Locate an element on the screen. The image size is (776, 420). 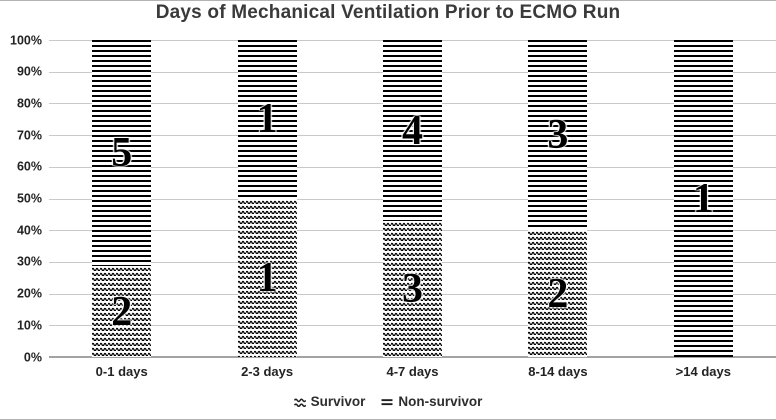
stacked-bar-5: 1 is located at coordinates (703, 198).